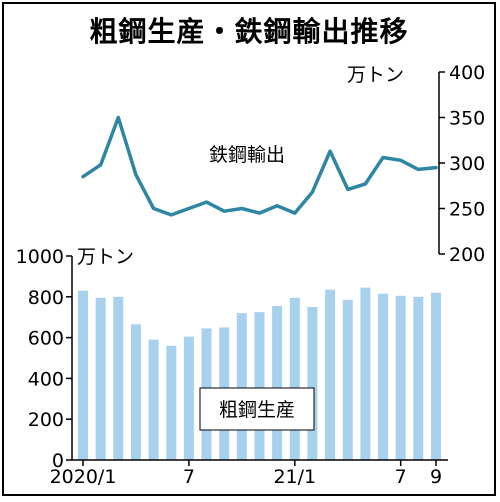 The image size is (500, 502). Describe the element at coordinates (105, 257) in the screenshot. I see `bar-unit-label: 万トン` at that location.